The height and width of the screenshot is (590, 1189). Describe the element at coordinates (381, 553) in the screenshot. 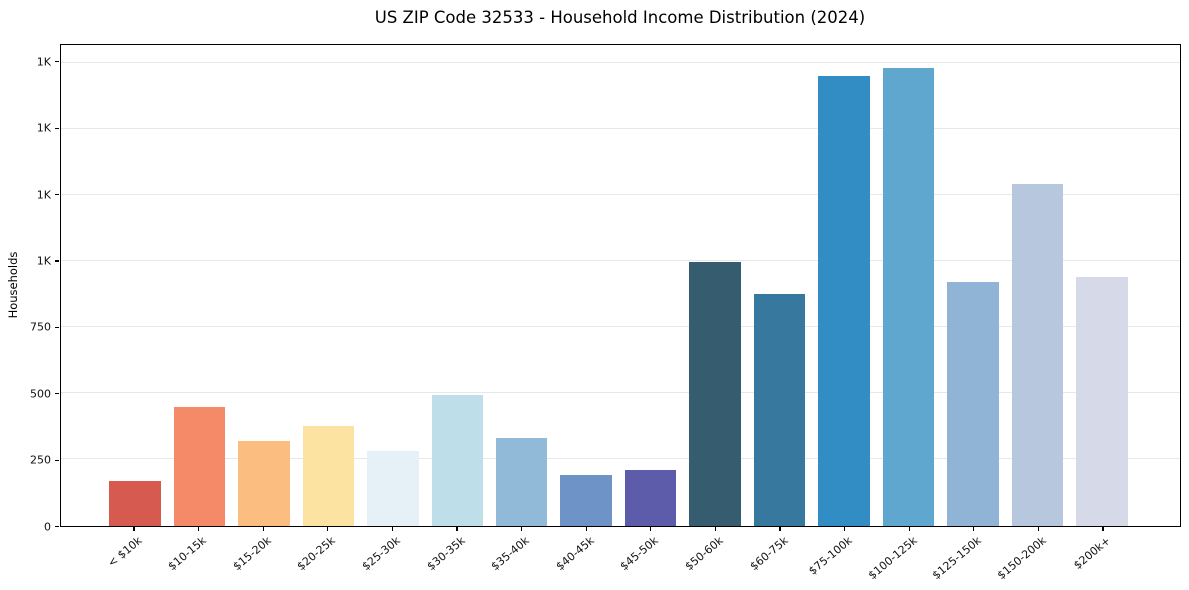

I see `x-tick-label: $25-30k` at that location.